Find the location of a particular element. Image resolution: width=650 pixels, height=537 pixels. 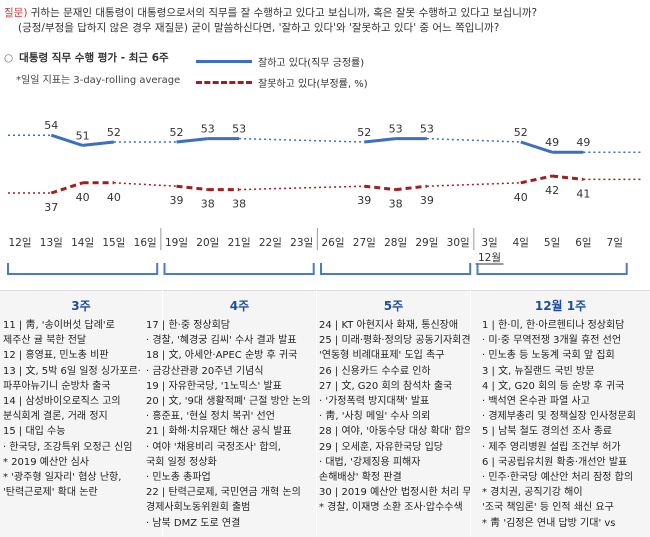

event-line: 분식회계 결론, 거래 정지 is located at coordinates (55, 417).